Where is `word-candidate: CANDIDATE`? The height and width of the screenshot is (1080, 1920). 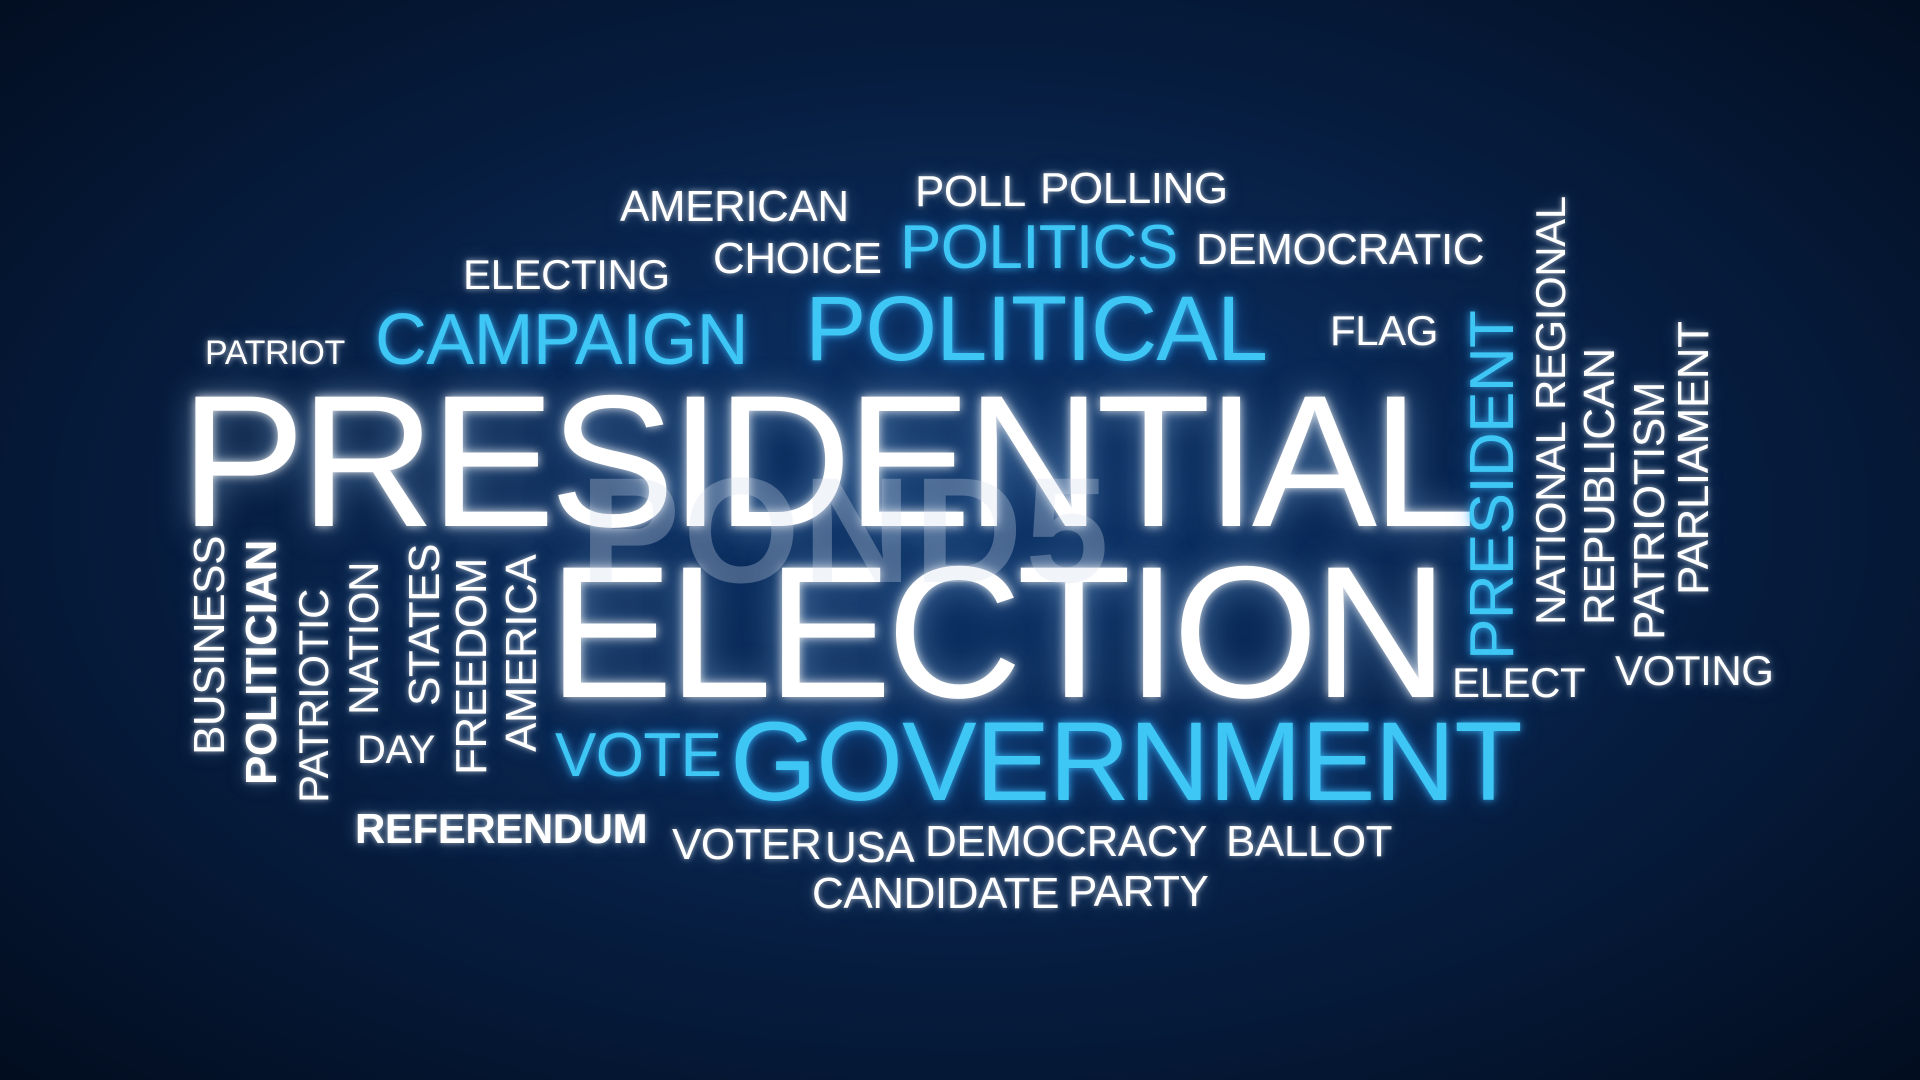 word-candidate: CANDIDATE is located at coordinates (936, 893).